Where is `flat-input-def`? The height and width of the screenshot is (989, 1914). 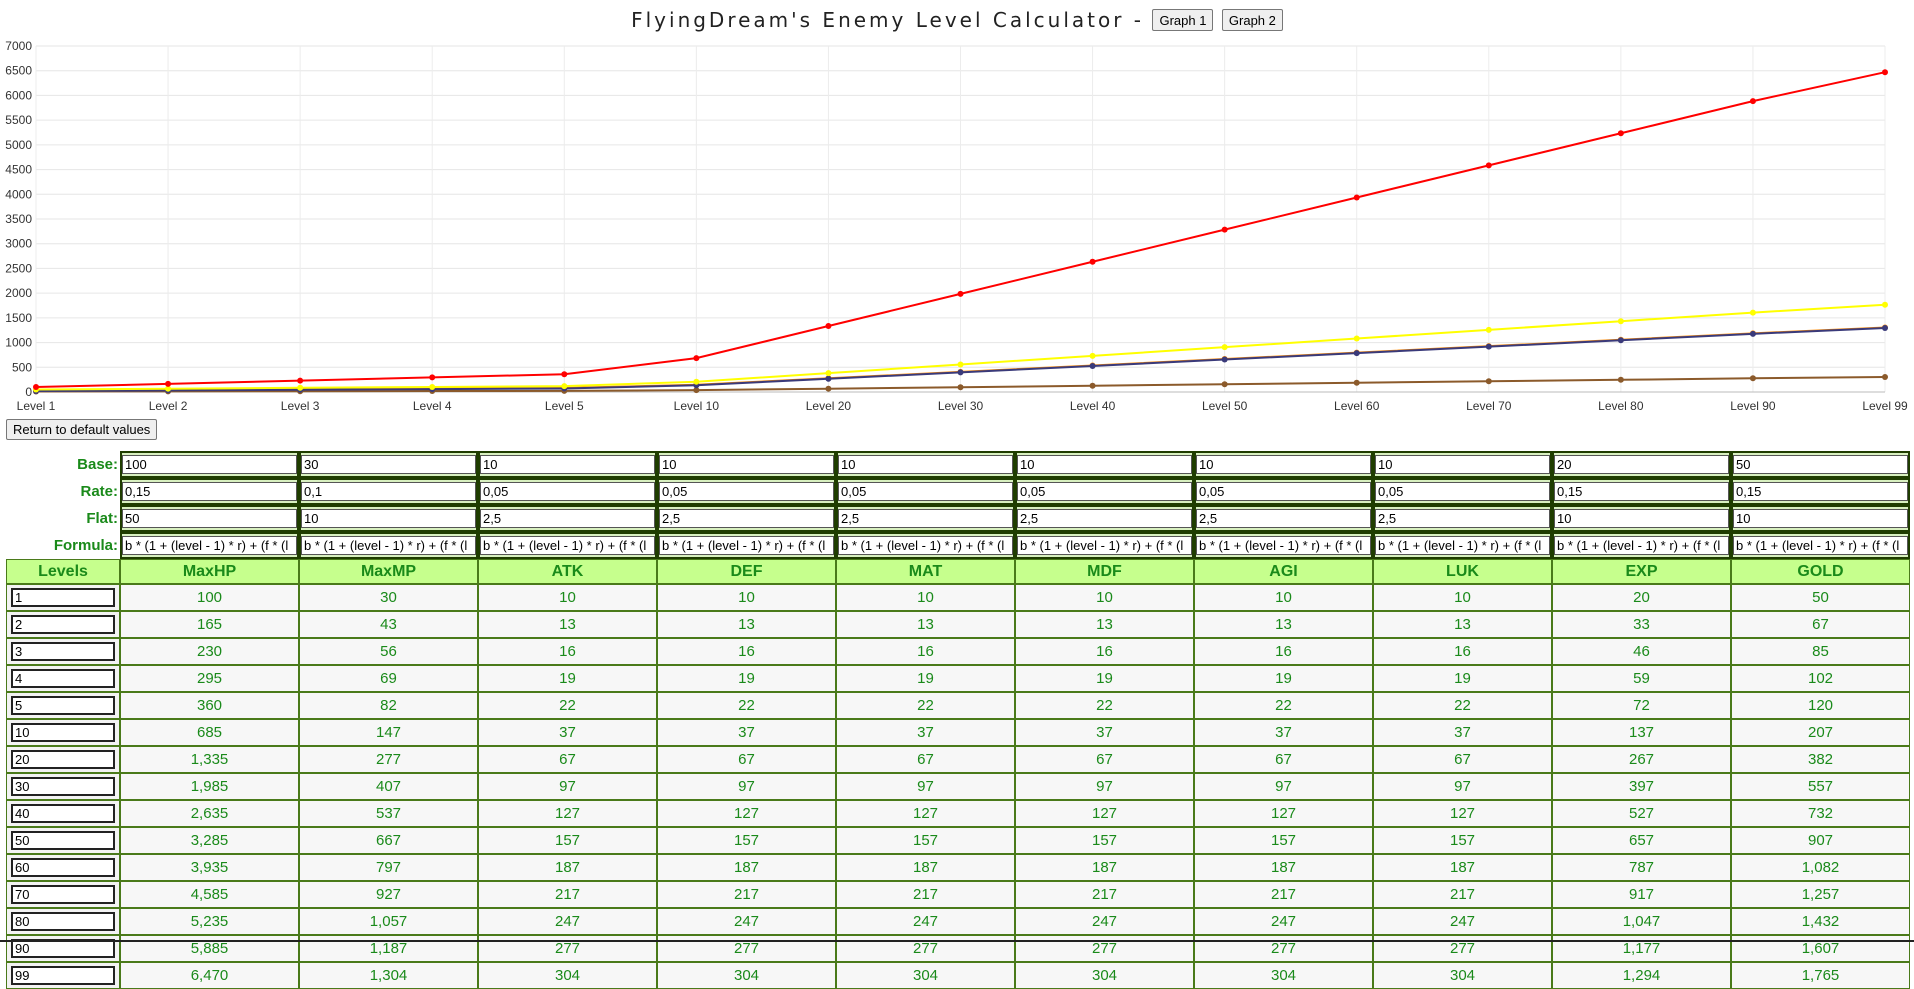 flat-input-def is located at coordinates (746, 518).